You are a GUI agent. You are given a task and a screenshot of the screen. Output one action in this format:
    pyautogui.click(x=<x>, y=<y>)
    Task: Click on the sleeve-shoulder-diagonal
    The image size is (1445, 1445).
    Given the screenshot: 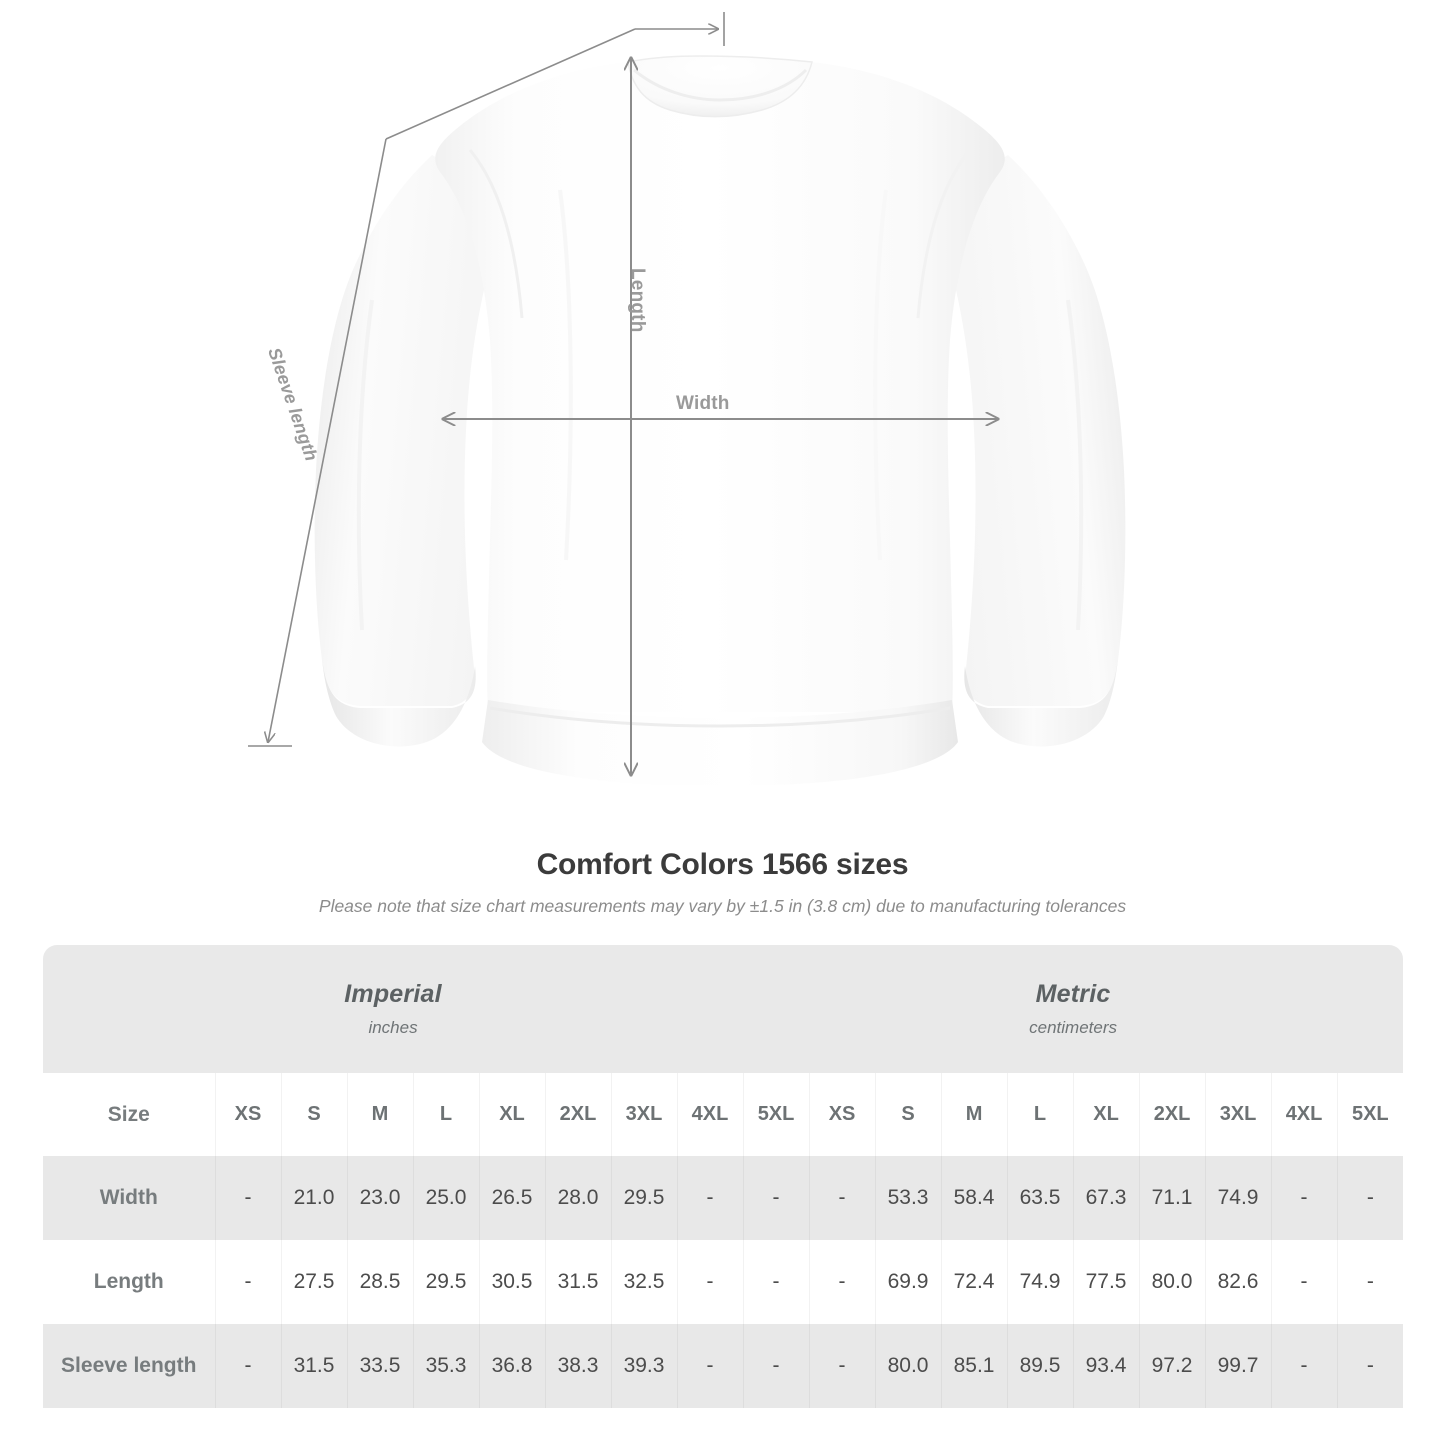 What is the action you would take?
    pyautogui.click(x=510, y=84)
    